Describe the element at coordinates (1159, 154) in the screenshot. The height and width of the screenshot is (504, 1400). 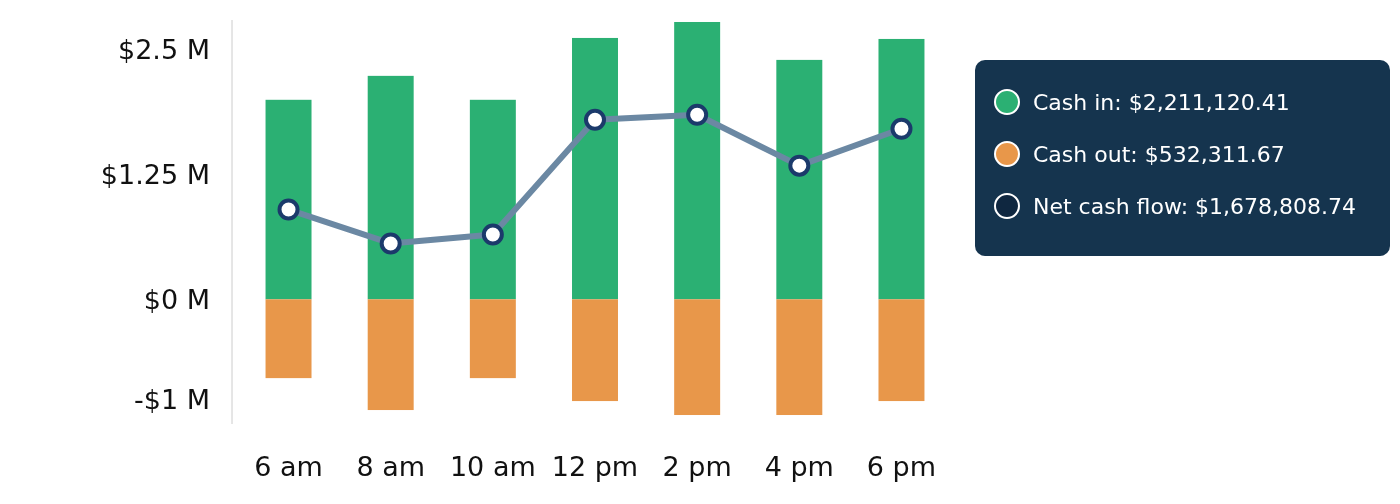
I see `text: Cash out: $532,311.67` at that location.